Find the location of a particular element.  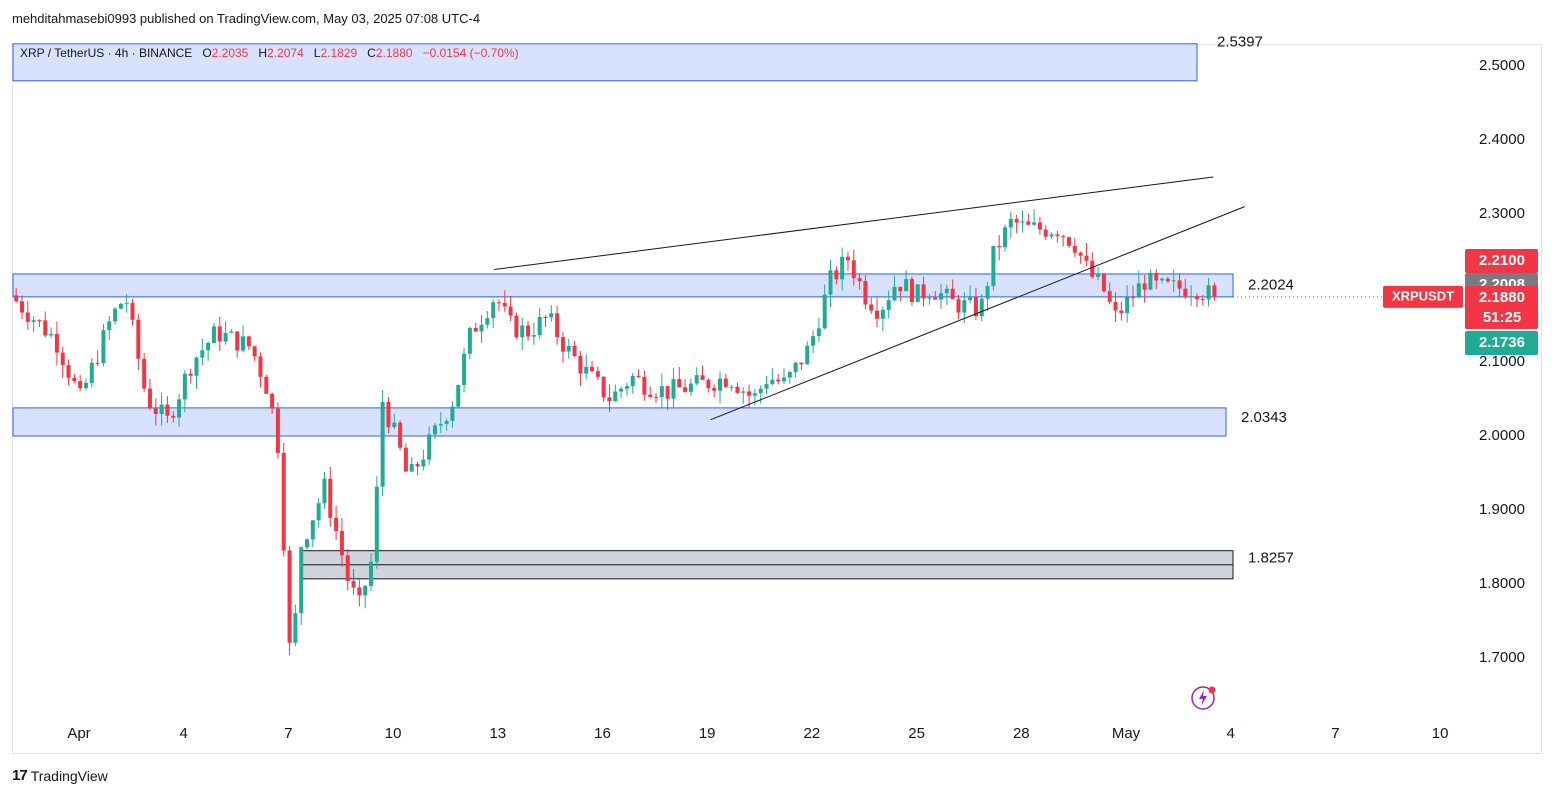

y-tick-label: 2.5000 is located at coordinates (1502, 65).